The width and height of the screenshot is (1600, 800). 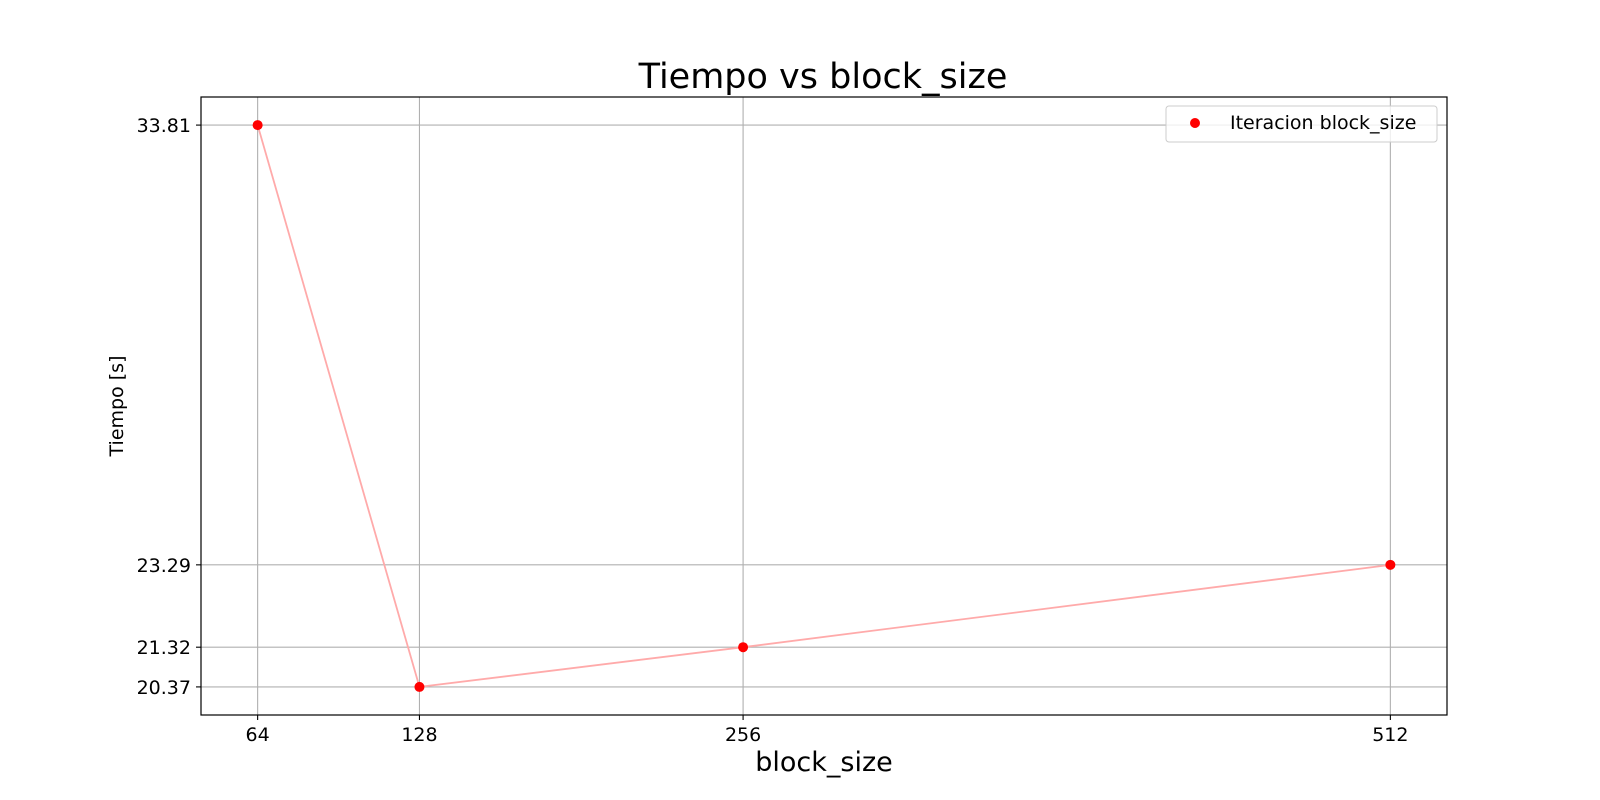 What do you see at coordinates (823, 77) in the screenshot?
I see `chart-title: Tiempo vs block_size` at bounding box center [823, 77].